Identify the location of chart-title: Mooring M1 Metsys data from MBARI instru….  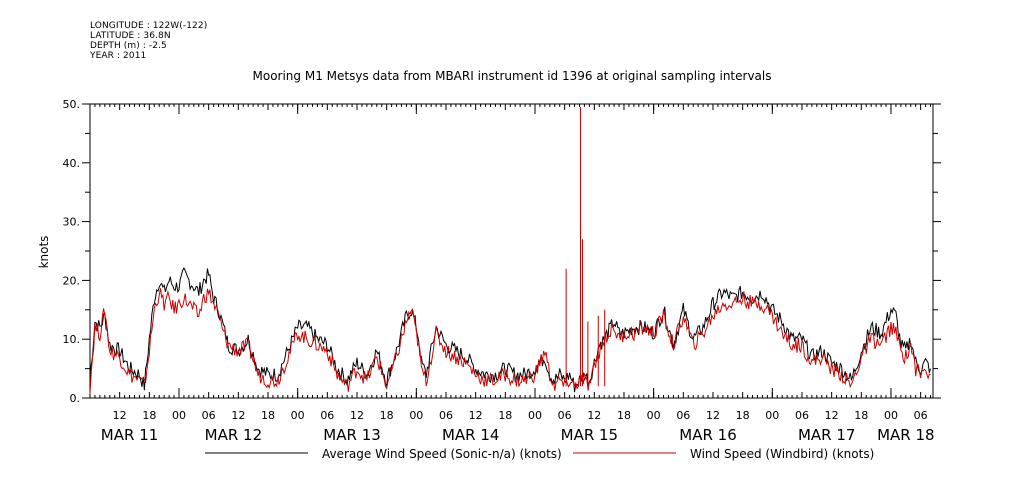
(512, 76).